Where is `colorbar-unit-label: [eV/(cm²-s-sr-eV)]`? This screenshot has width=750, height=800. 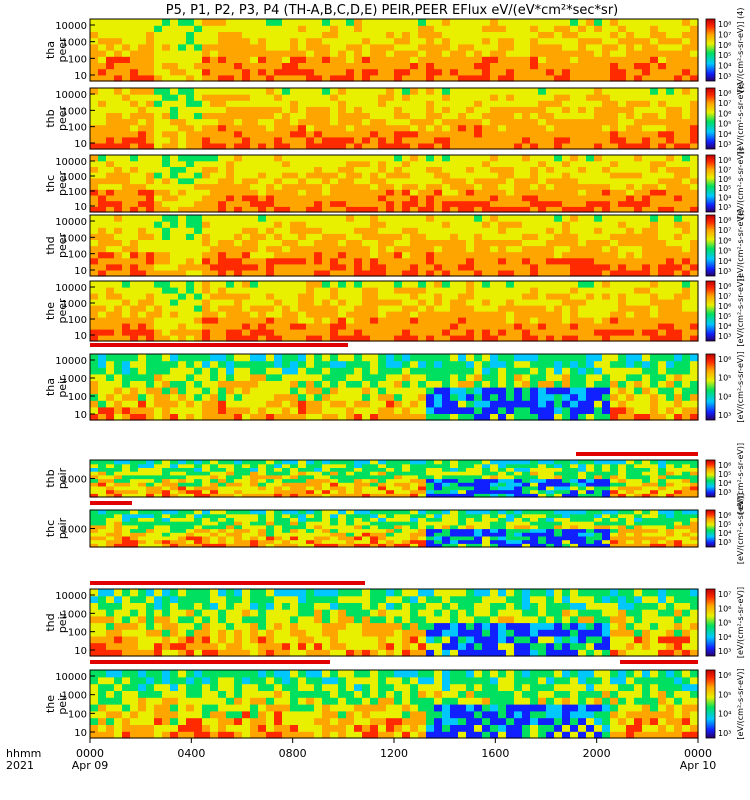 colorbar-unit-label: [eV/(cm²-s-sr-eV)] is located at coordinates (740, 118).